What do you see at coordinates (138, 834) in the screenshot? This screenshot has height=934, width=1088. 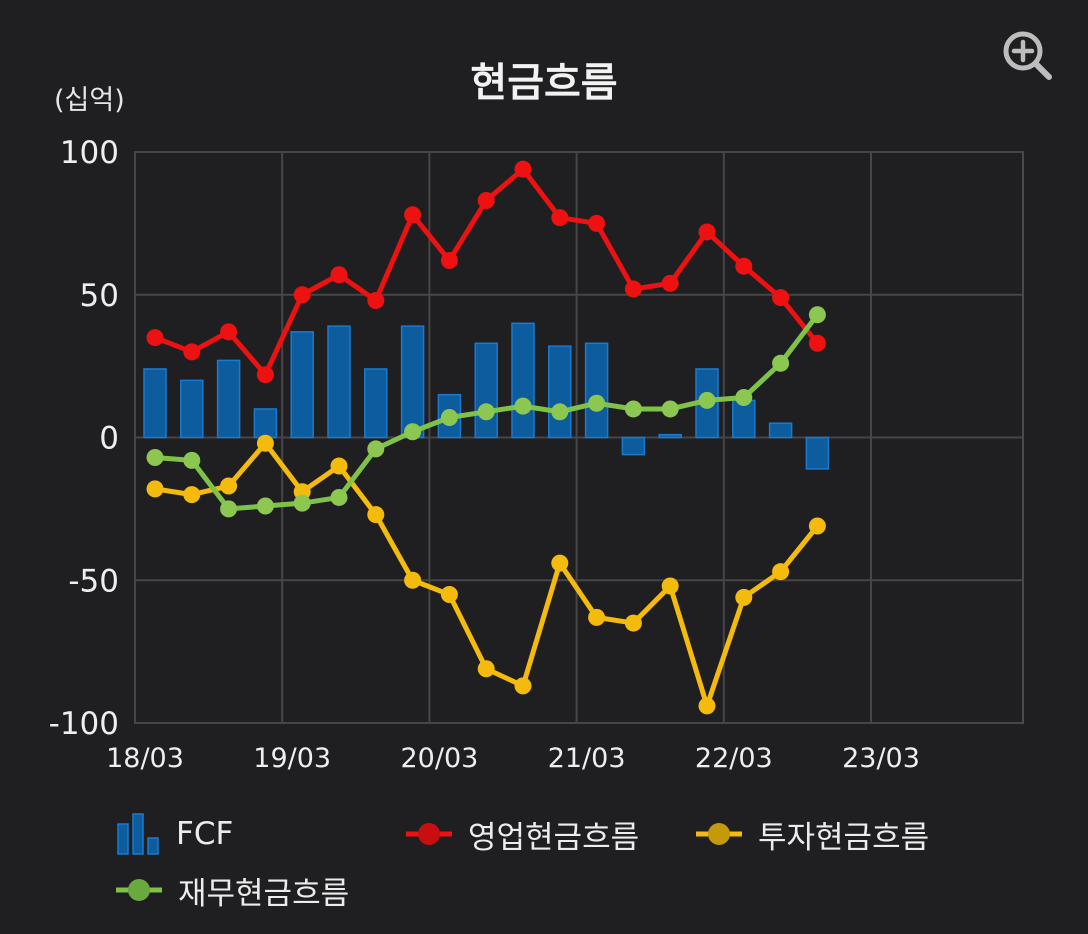 I see `bar-legend-icon` at bounding box center [138, 834].